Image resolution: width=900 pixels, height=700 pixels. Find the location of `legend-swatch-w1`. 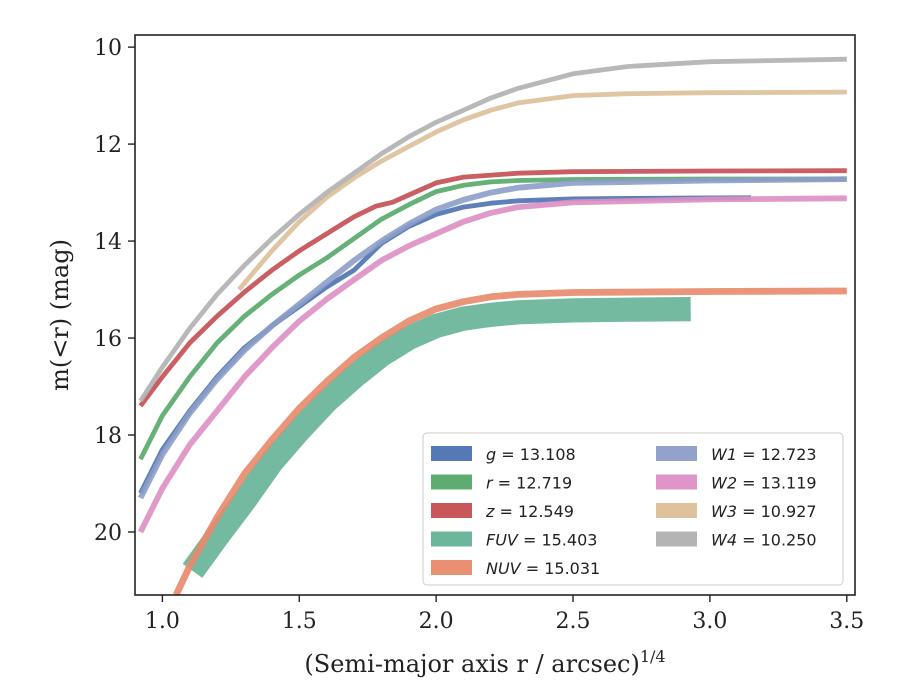

legend-swatch-w1 is located at coordinates (676, 453).